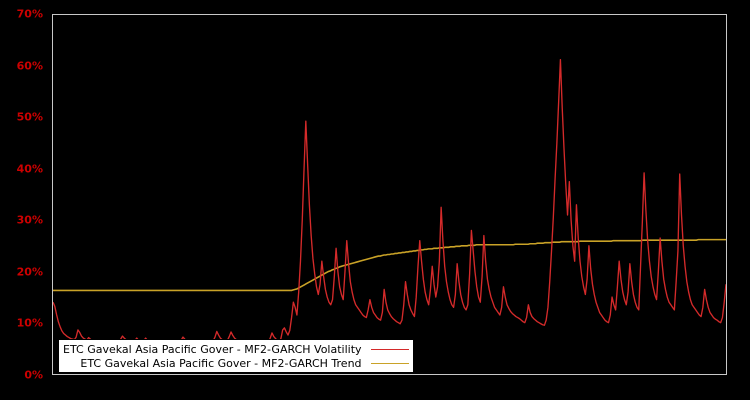 This screenshot has width=750, height=400. I want to click on legend-swatch-volatility, so click(389, 349).